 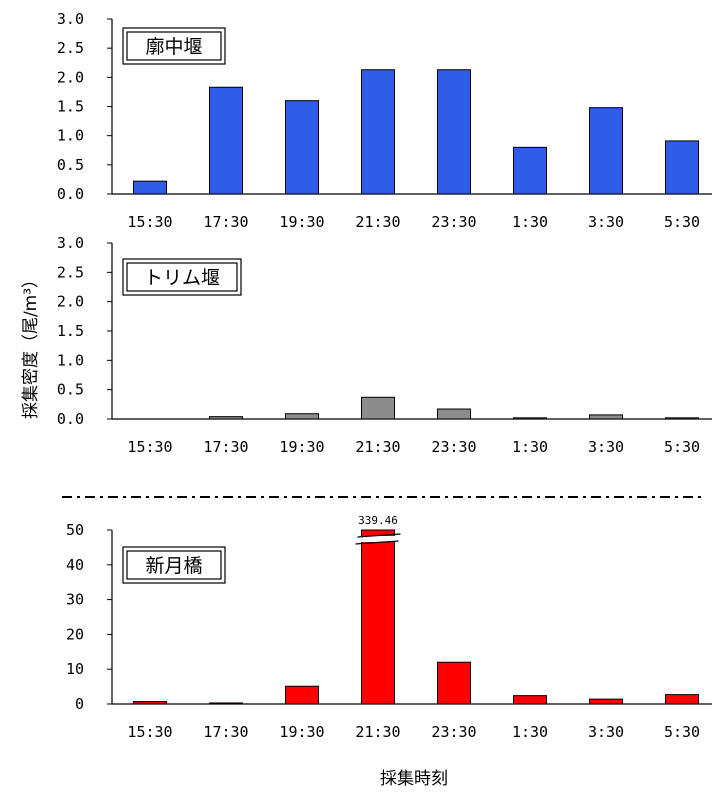 What do you see at coordinates (31, 345) in the screenshot?
I see `y-axis-title: 採集密度（尾/m³）` at bounding box center [31, 345].